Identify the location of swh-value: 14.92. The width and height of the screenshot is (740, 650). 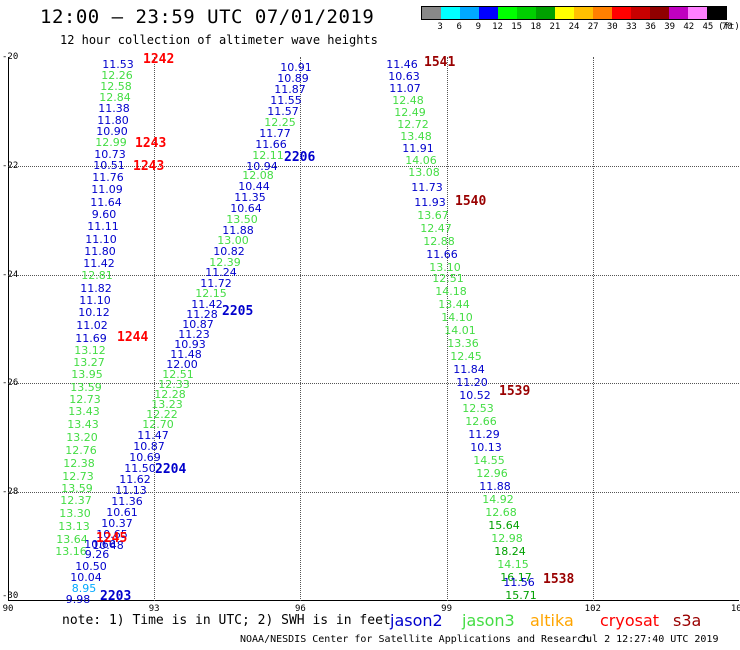
(498, 499).